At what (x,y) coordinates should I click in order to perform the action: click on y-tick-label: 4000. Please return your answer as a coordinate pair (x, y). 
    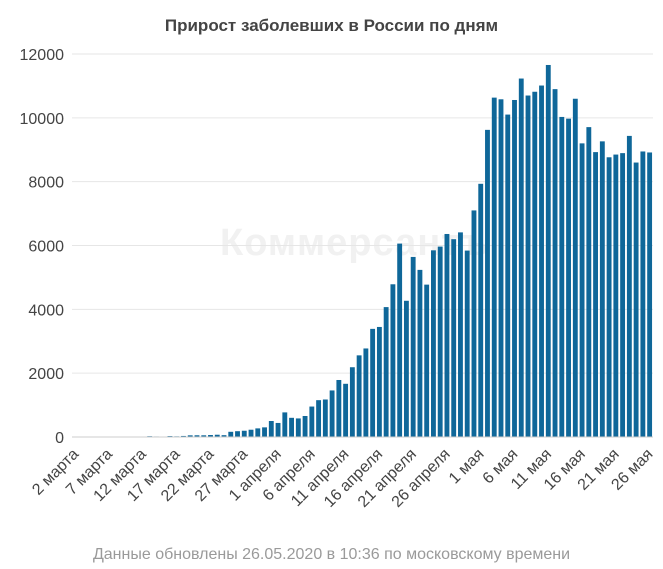
    Looking at the image, I should click on (46, 310).